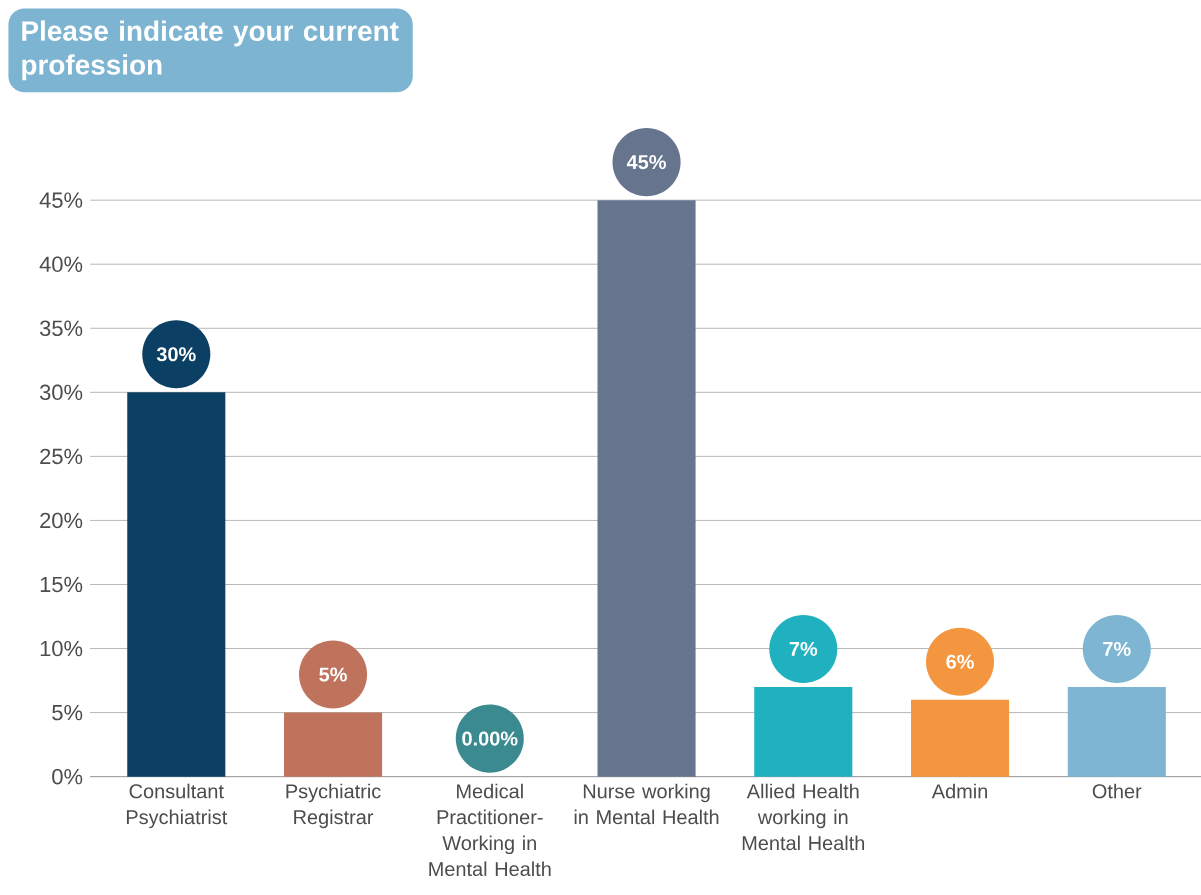 The width and height of the screenshot is (1201, 895). Describe the element at coordinates (333, 674) in the screenshot. I see `data-label: 5%` at that location.